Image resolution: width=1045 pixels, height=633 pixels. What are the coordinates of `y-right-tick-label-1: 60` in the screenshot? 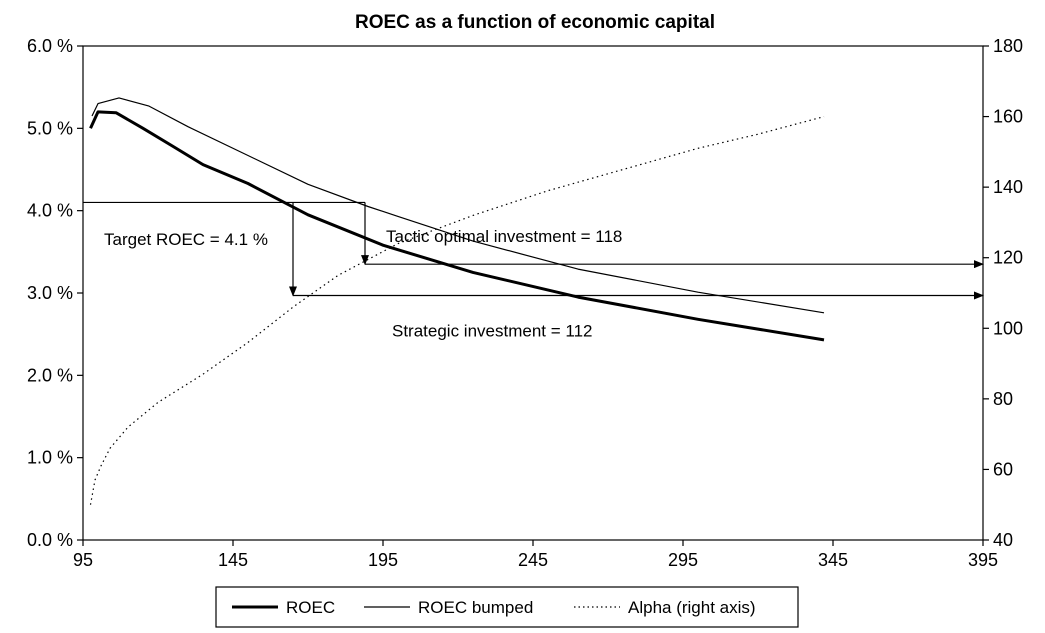 It's located at (1003, 469).